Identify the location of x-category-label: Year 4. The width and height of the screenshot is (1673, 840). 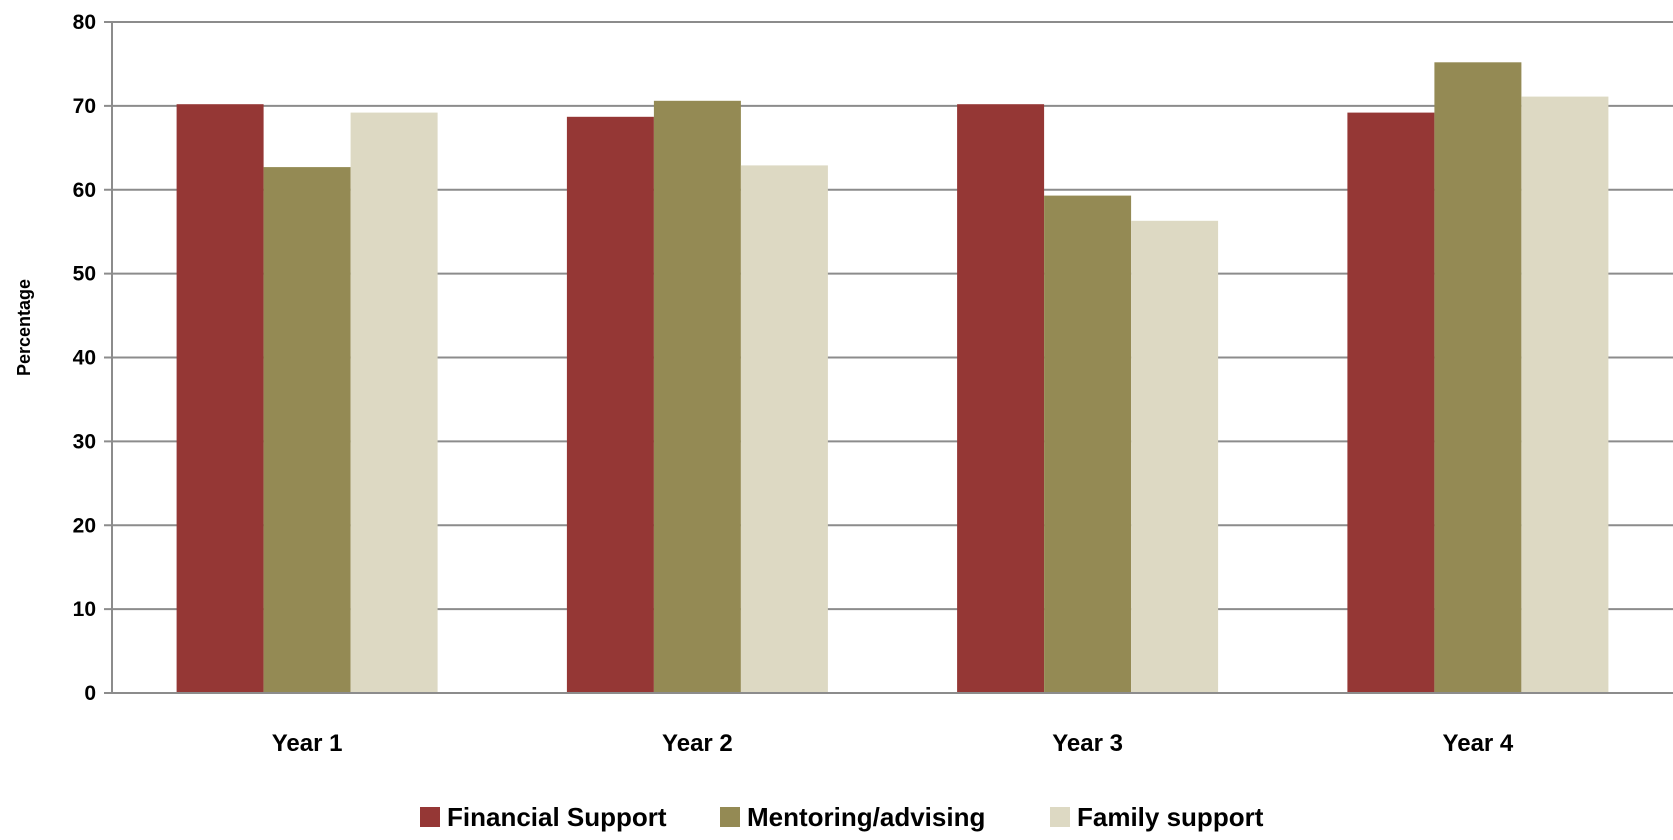
(1478, 743).